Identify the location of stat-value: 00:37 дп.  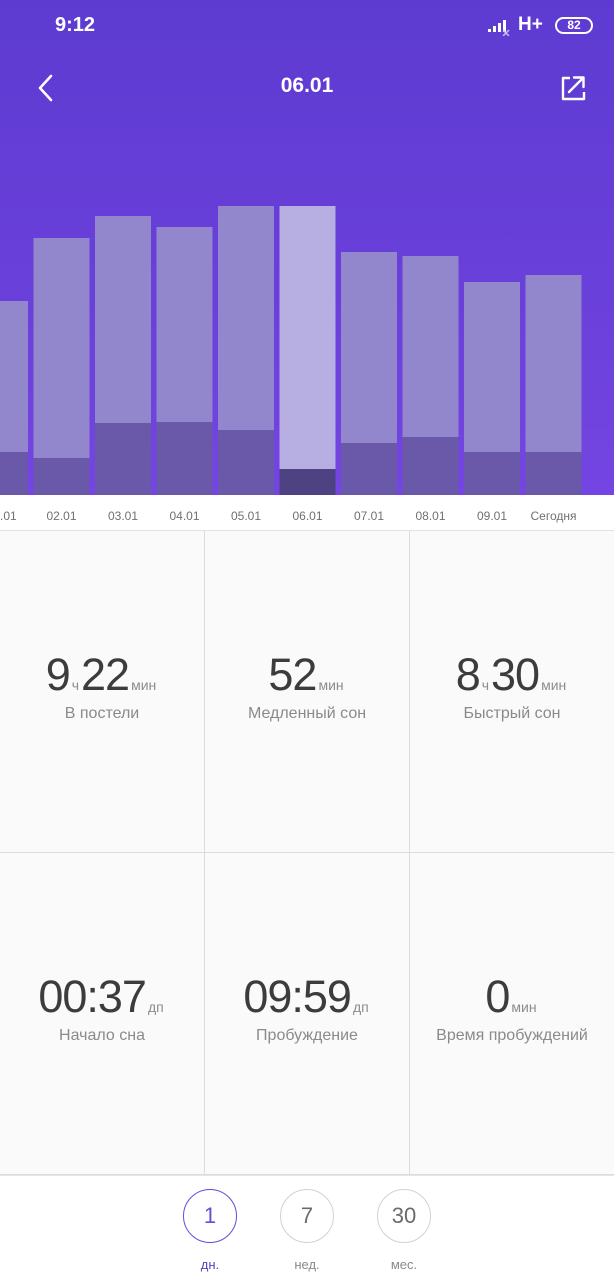
(102, 997).